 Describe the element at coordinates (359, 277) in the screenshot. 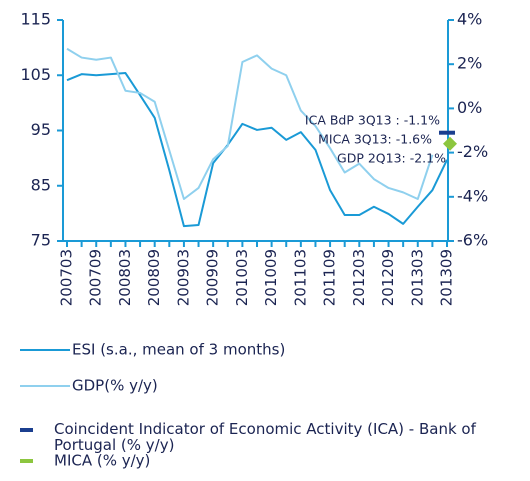

I see `x-tick-label: 201203` at that location.